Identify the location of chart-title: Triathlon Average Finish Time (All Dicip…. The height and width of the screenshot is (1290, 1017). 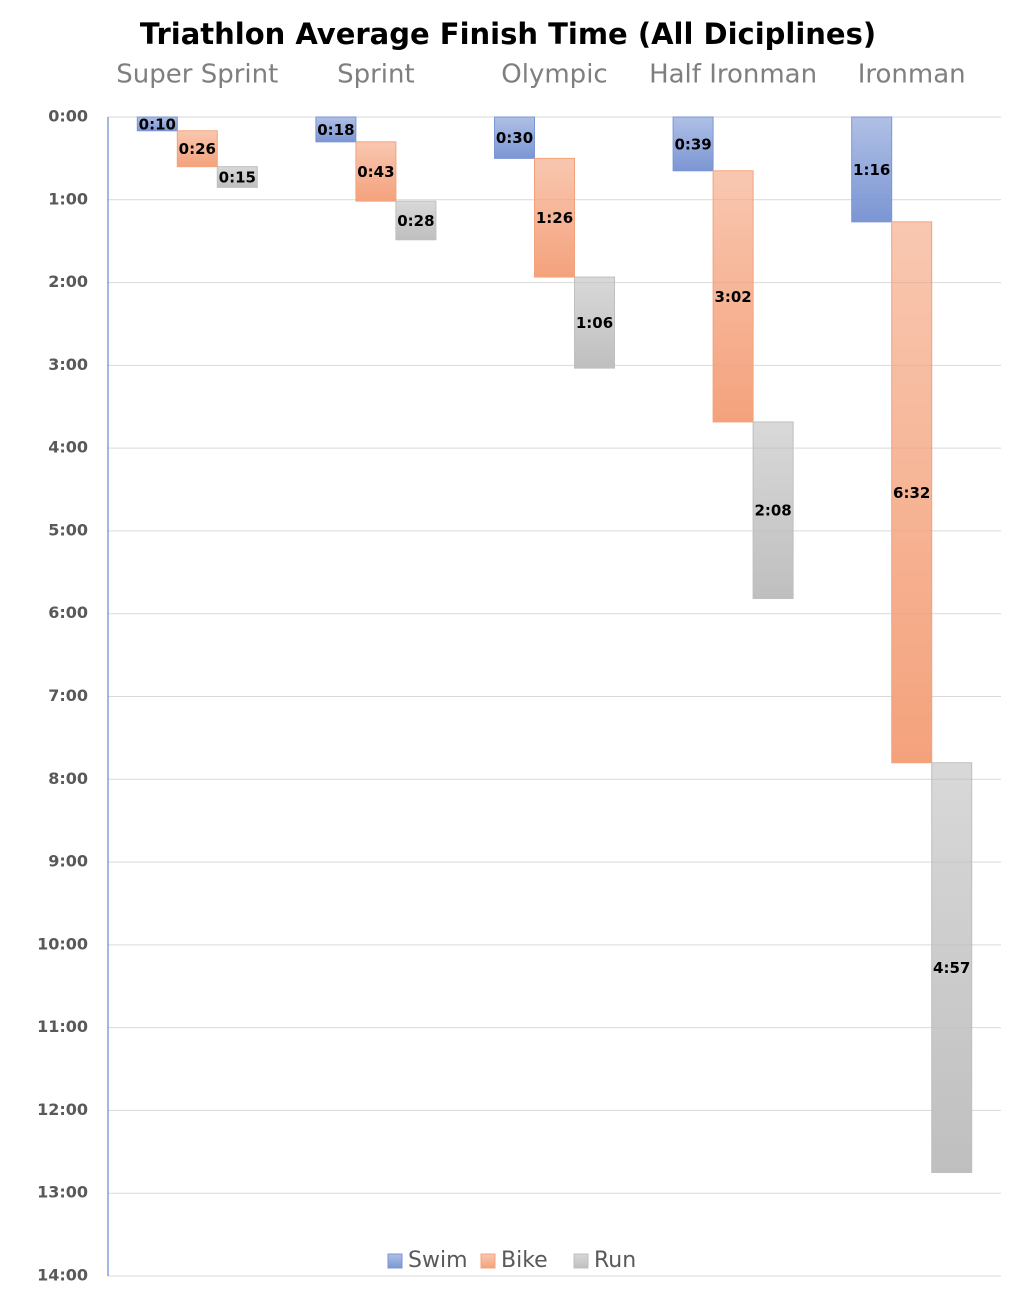
(508, 34).